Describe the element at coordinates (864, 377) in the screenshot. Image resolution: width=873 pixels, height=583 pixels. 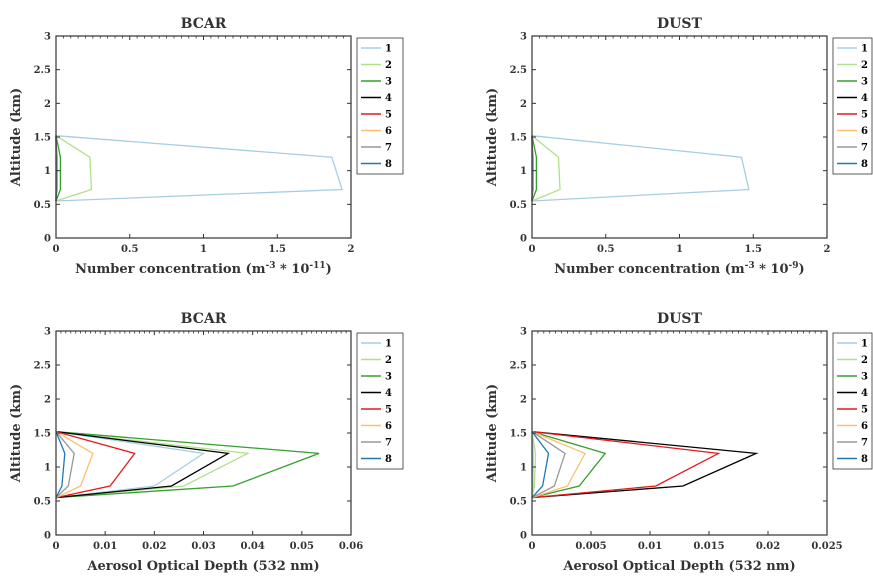
I see `legend-label: 3` at that location.